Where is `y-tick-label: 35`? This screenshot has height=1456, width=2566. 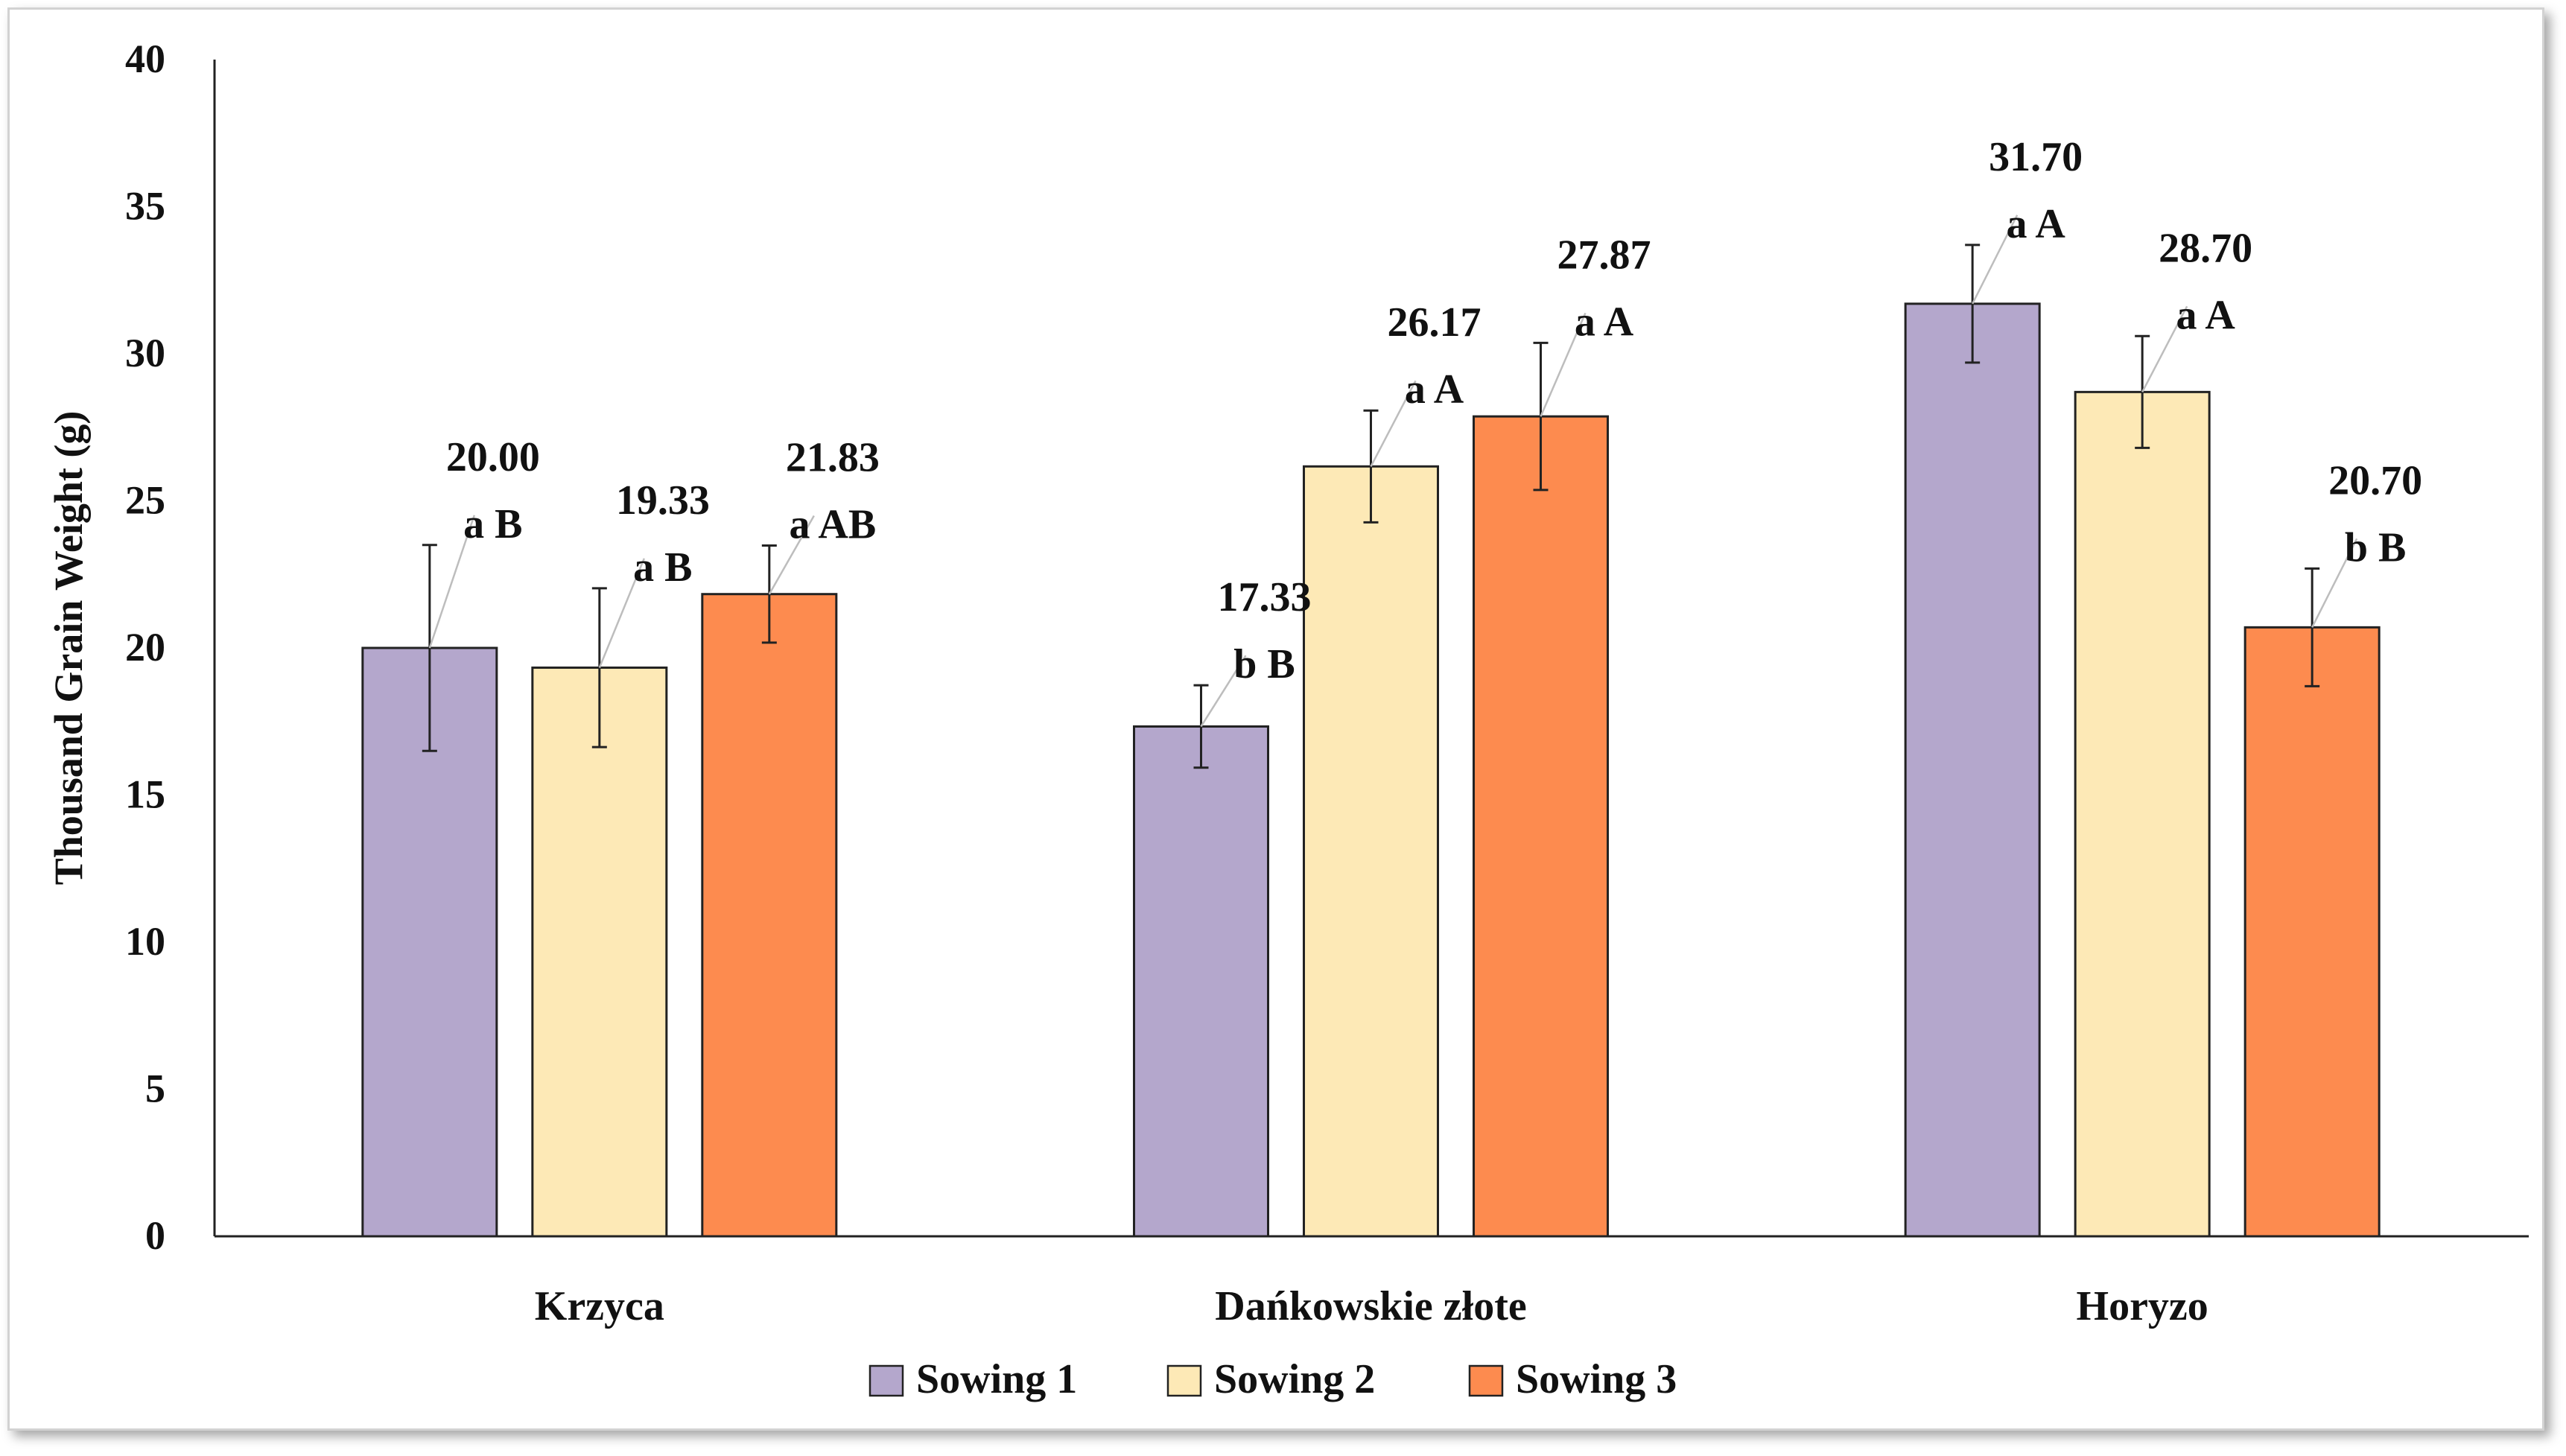 y-tick-label: 35 is located at coordinates (145, 206).